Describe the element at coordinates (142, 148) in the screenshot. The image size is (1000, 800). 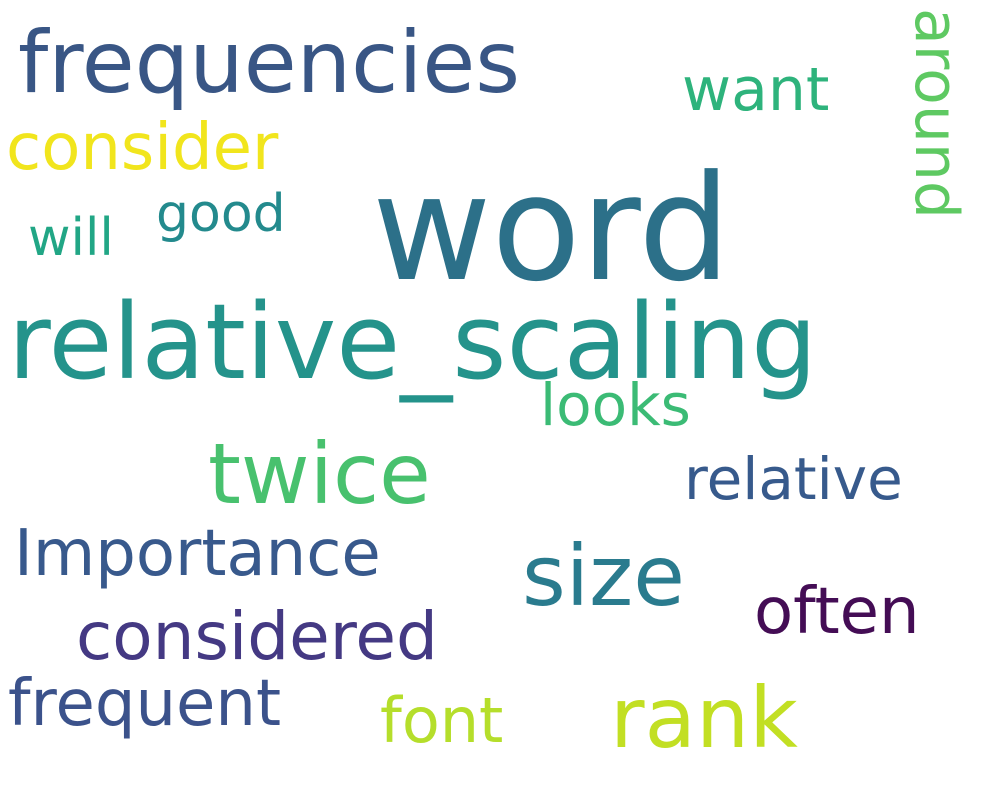
I see `word-consider: consider` at that location.